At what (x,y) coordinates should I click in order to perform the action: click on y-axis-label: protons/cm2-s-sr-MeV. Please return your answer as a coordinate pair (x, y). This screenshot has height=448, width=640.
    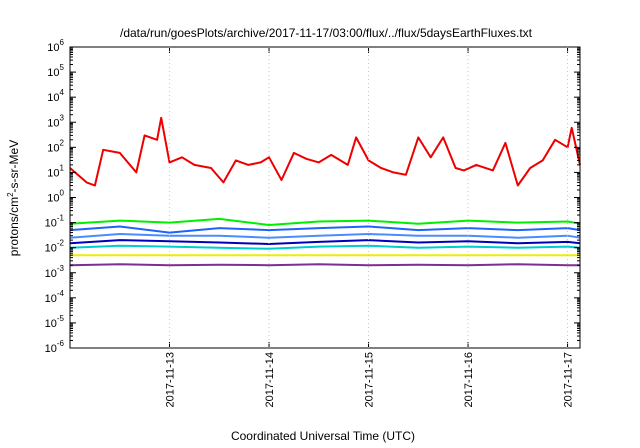
    Looking at the image, I should click on (13, 198).